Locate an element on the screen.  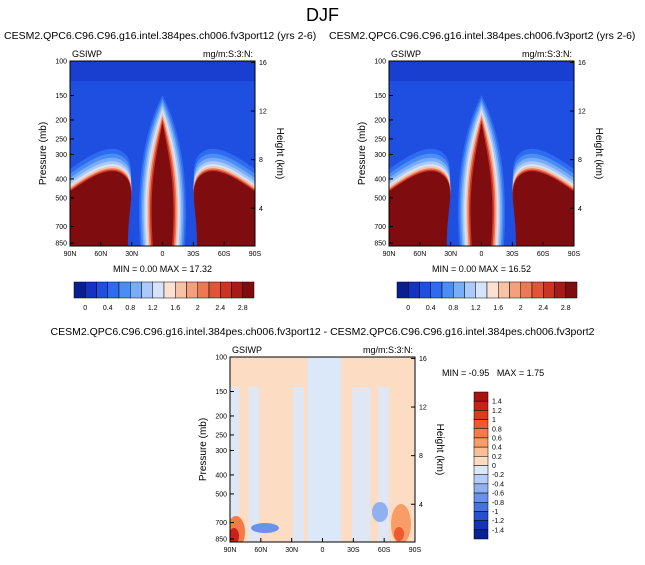
panel-1-field is located at coordinates (162, 153).